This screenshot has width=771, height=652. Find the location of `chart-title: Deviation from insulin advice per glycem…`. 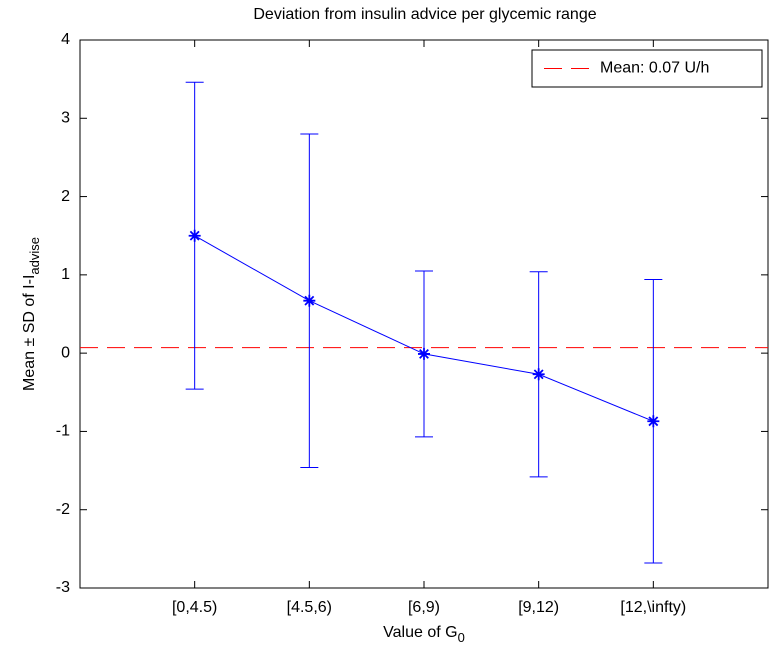

chart-title: Deviation from insulin advice per glycem… is located at coordinates (424, 14).